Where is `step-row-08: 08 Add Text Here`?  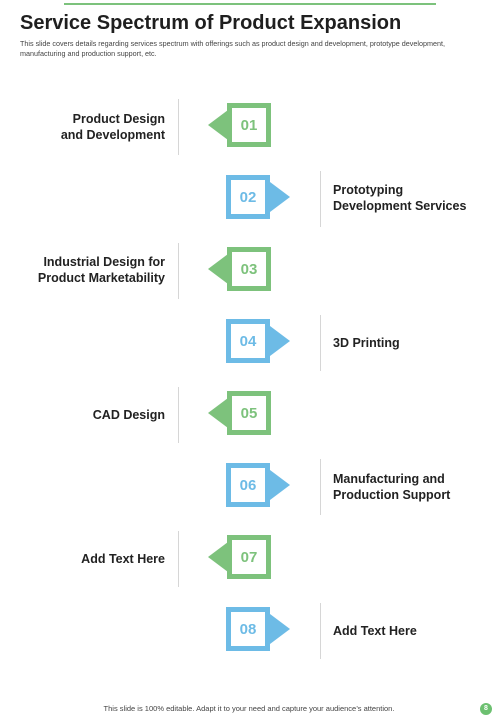 step-row-08: 08 Add Text Here is located at coordinates (249, 631).